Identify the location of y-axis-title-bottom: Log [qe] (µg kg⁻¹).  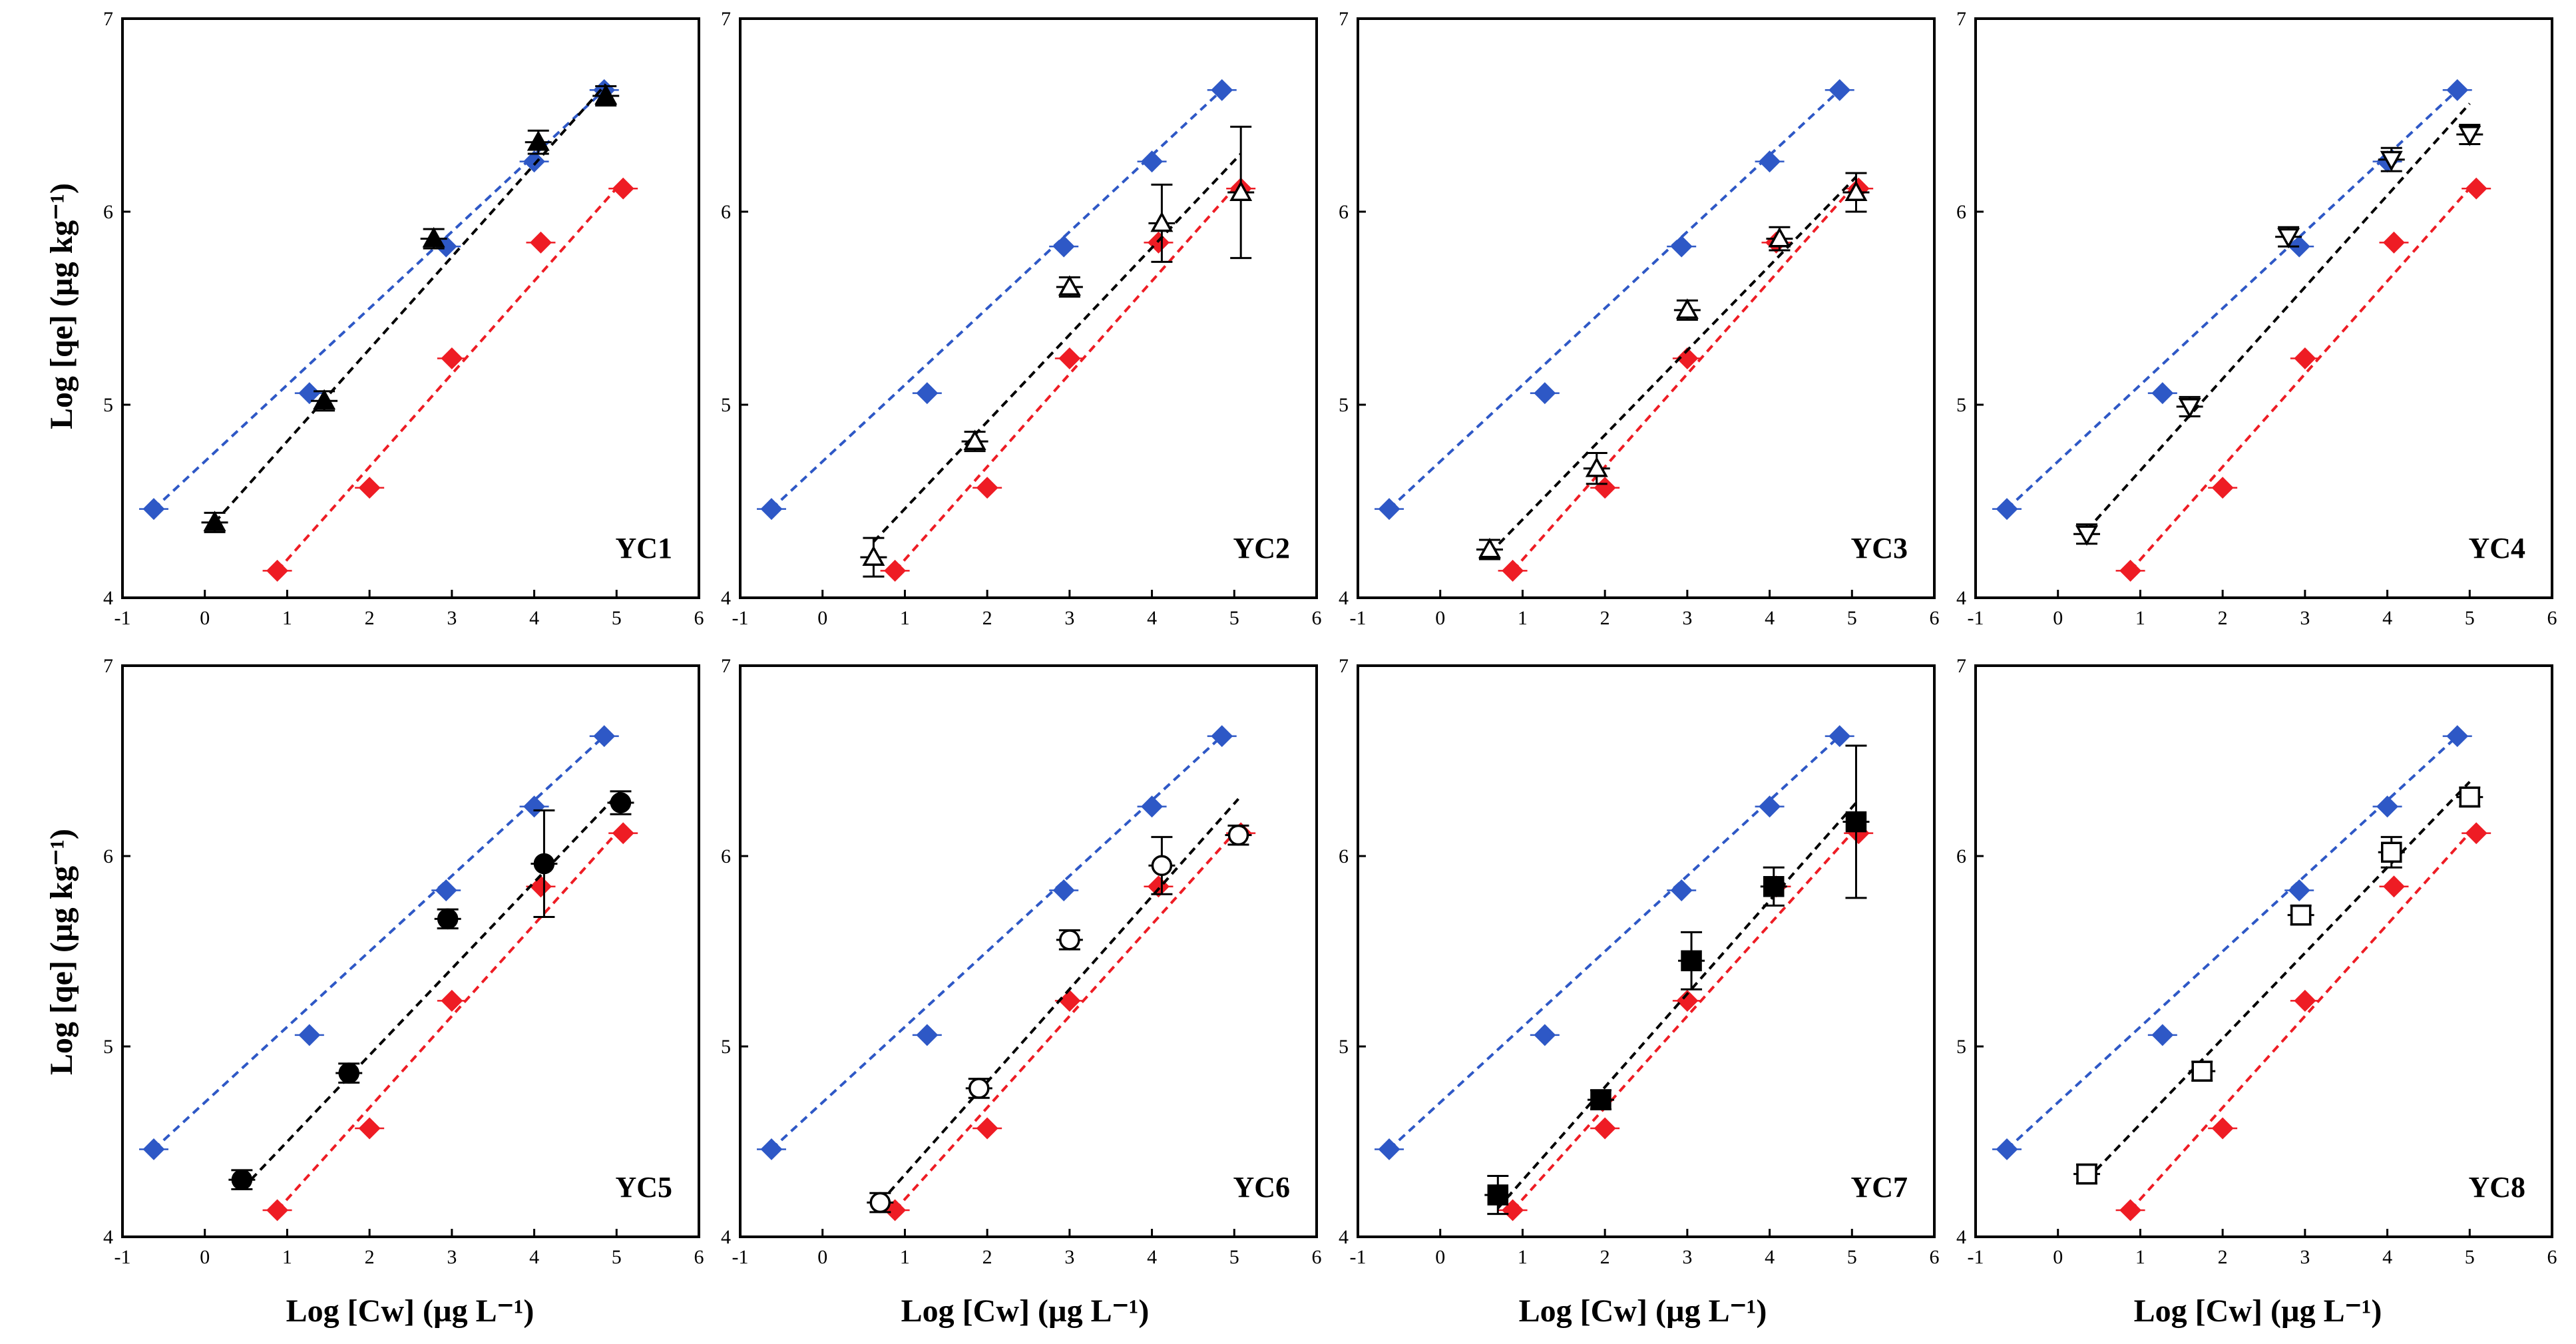
(61, 952).